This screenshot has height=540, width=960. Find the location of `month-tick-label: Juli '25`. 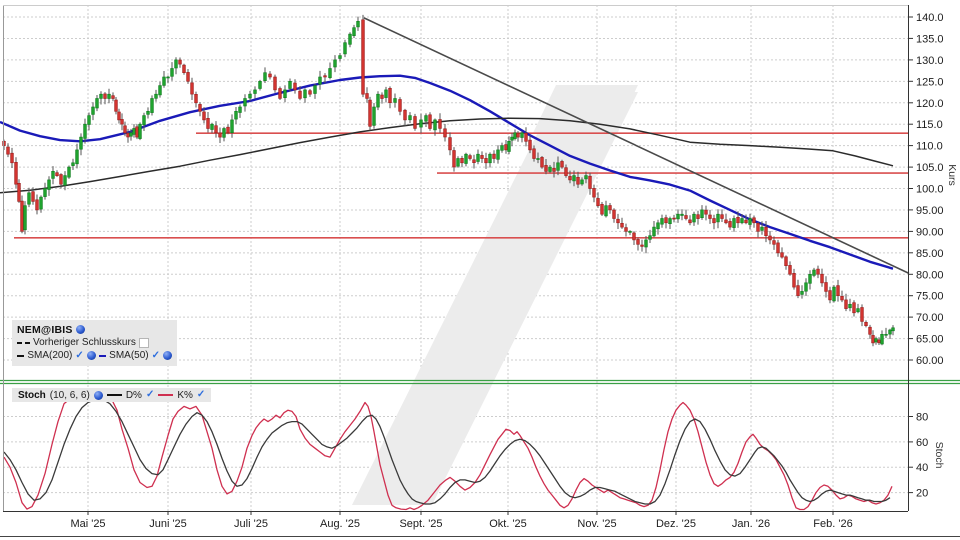

month-tick-label: Juli '25 is located at coordinates (251, 524).